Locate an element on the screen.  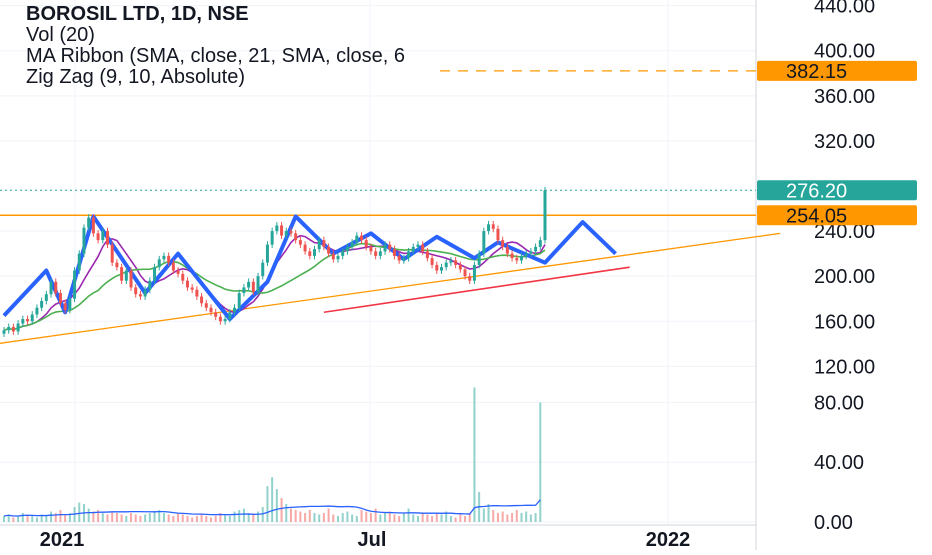
resistance-label: 254.05 is located at coordinates (816, 216).